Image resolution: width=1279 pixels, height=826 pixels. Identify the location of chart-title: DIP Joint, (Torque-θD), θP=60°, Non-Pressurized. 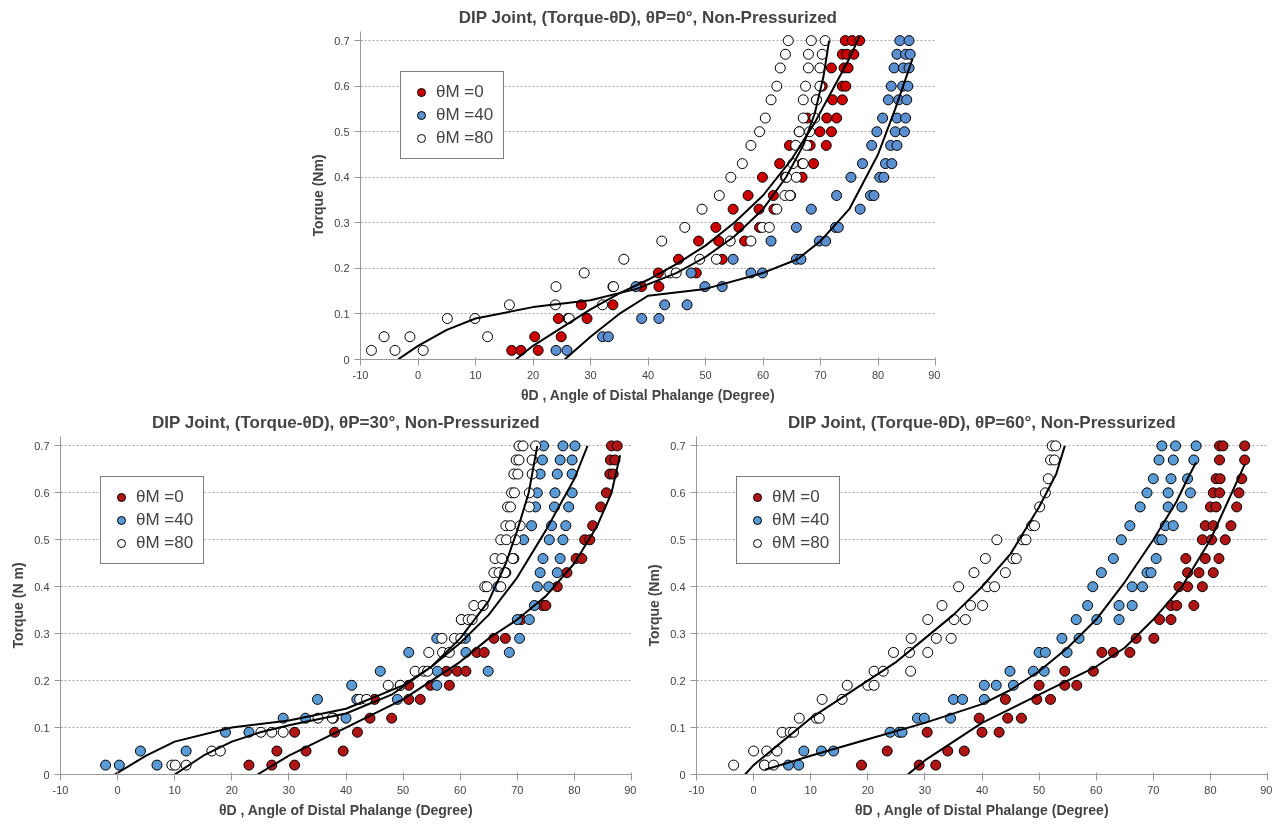
(981, 422).